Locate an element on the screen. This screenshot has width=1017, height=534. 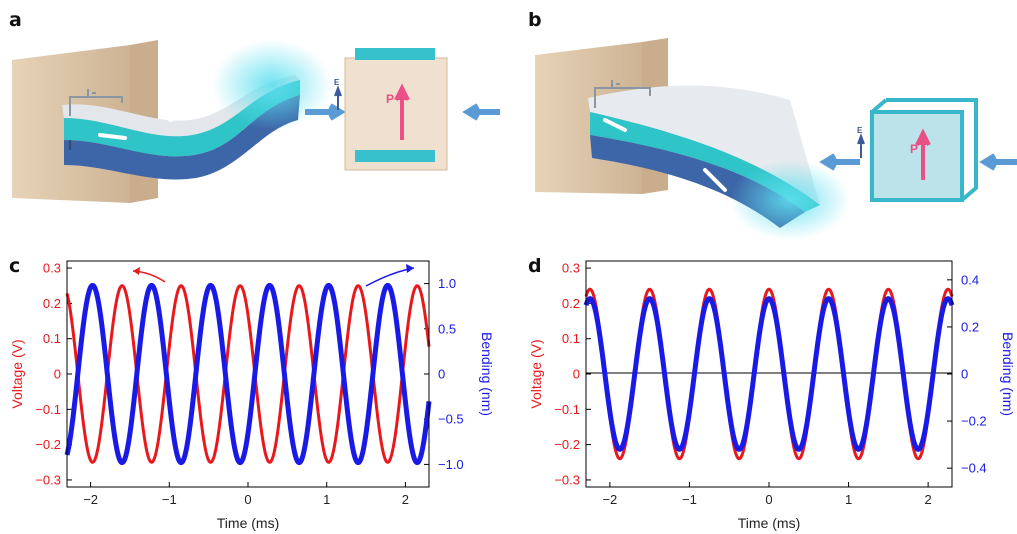
chart-d-ytick-label-left: −0.3 is located at coordinates (567, 479).